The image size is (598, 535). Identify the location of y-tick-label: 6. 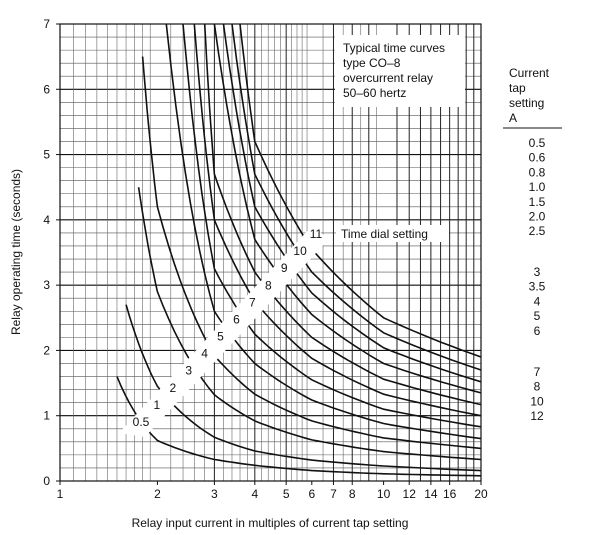
(46, 89).